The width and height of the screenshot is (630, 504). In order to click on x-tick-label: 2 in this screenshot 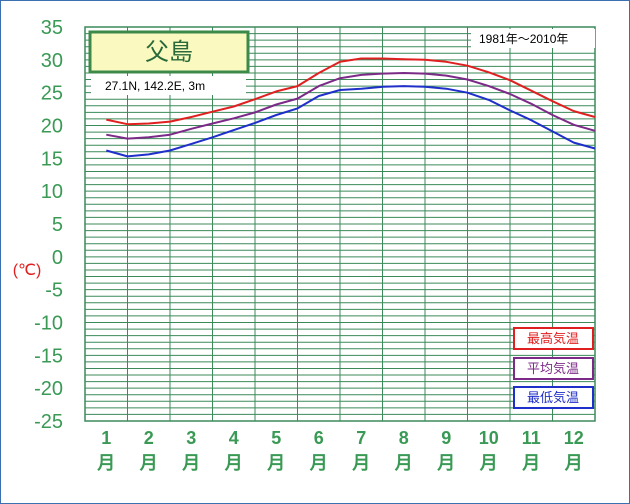, I will do `click(149, 438)`.